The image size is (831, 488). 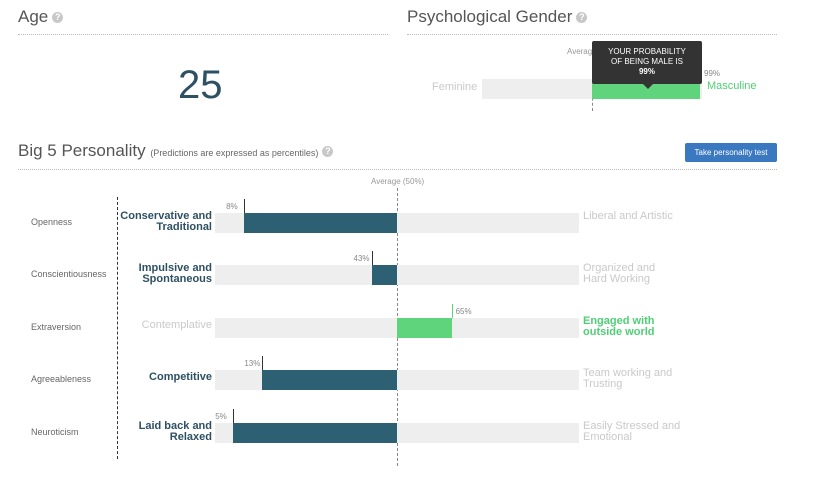 I want to click on trait-left-line: Spontaneous, so click(x=177, y=279).